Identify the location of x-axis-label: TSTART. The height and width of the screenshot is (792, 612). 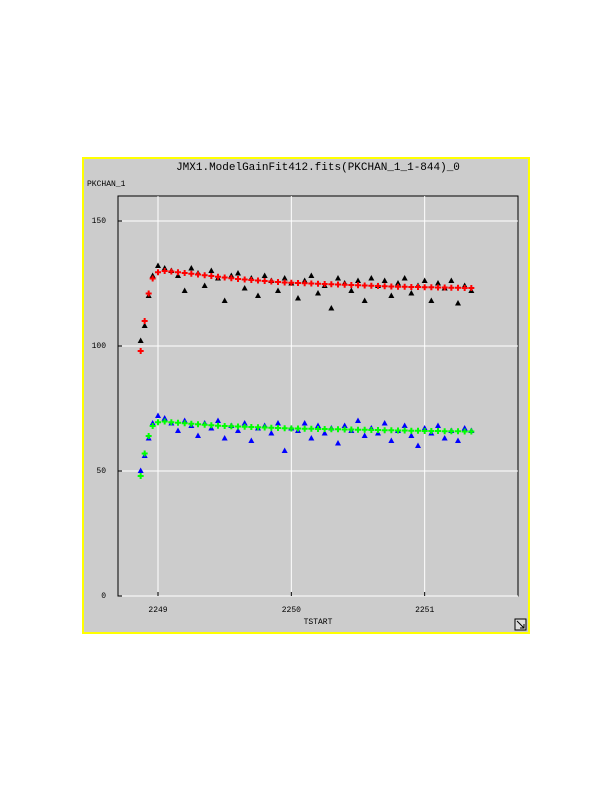
(318, 622).